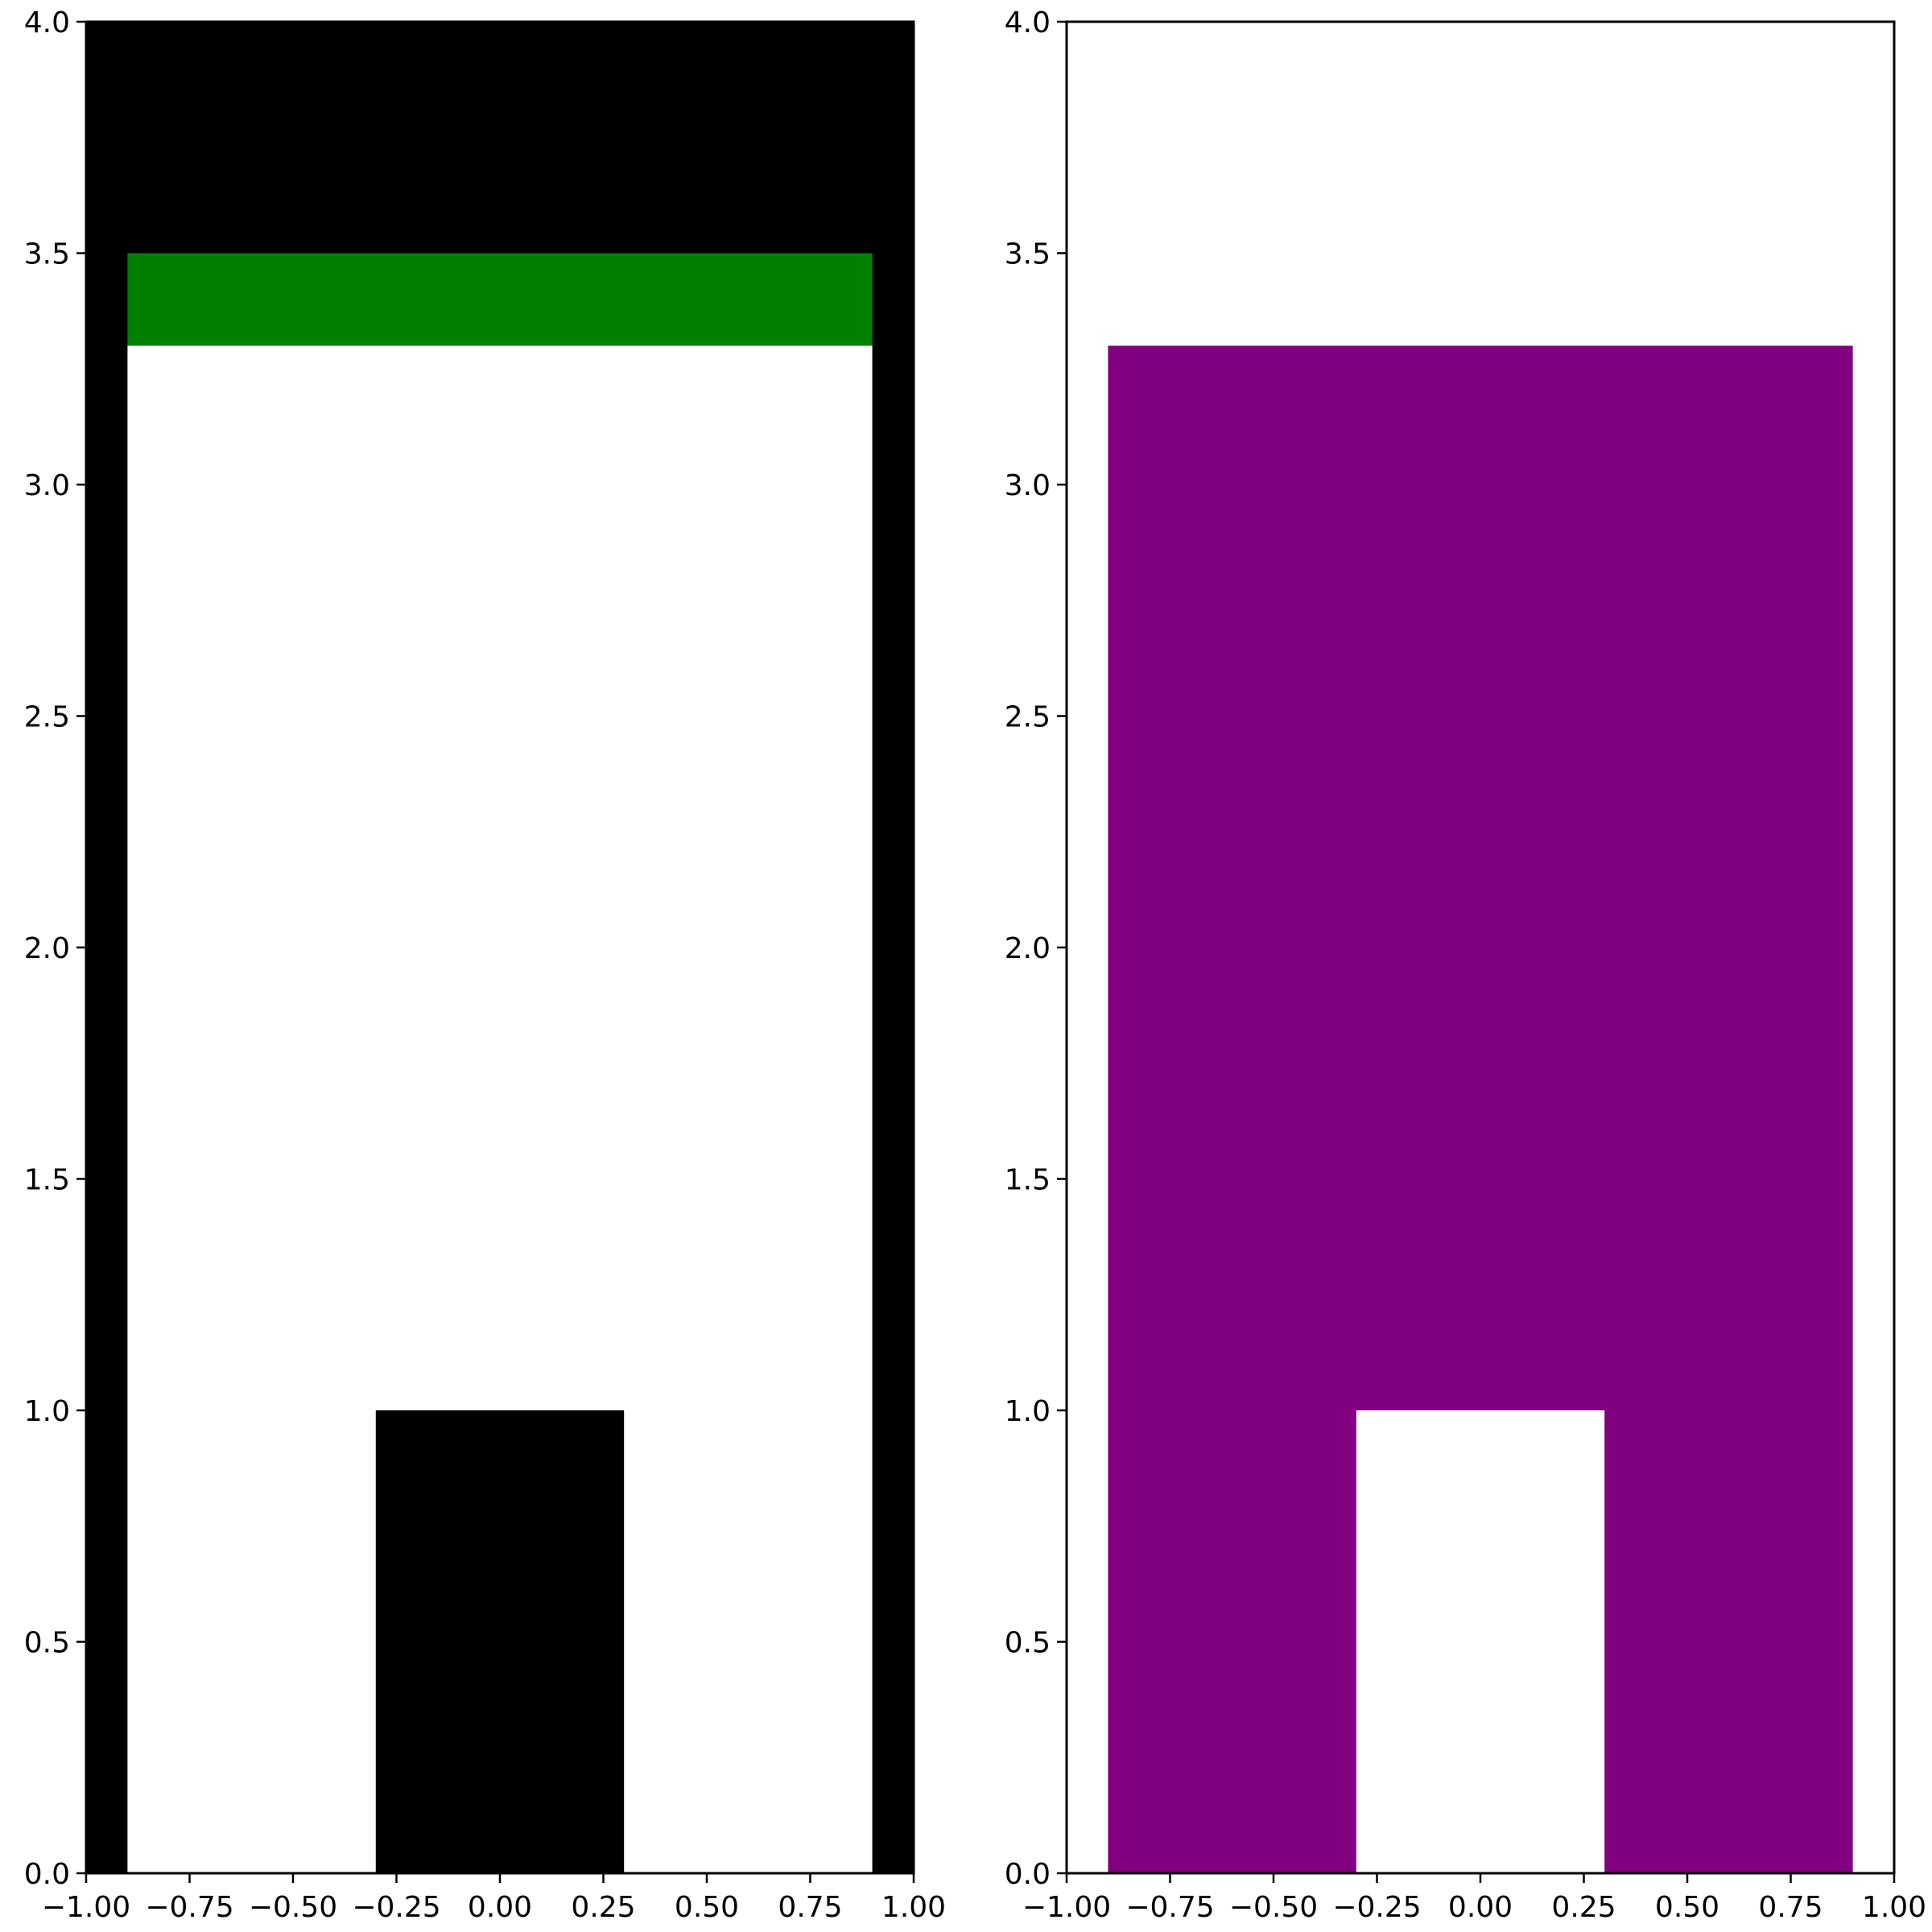 Image resolution: width=1932 pixels, height=1932 pixels. I want to click on center-white-block, so click(1480, 1641).